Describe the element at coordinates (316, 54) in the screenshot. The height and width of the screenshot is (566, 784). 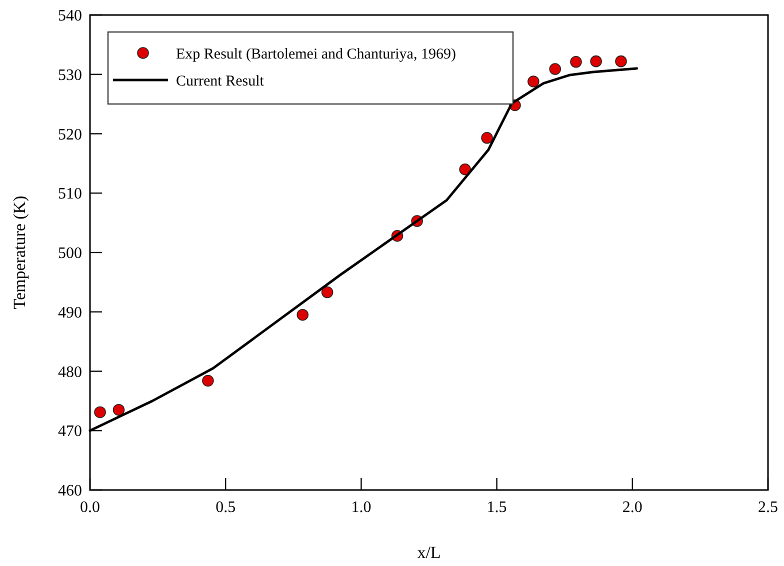
I see `legend-label: Exp Result (Bartolemei and Chanturiya, 1969)` at that location.